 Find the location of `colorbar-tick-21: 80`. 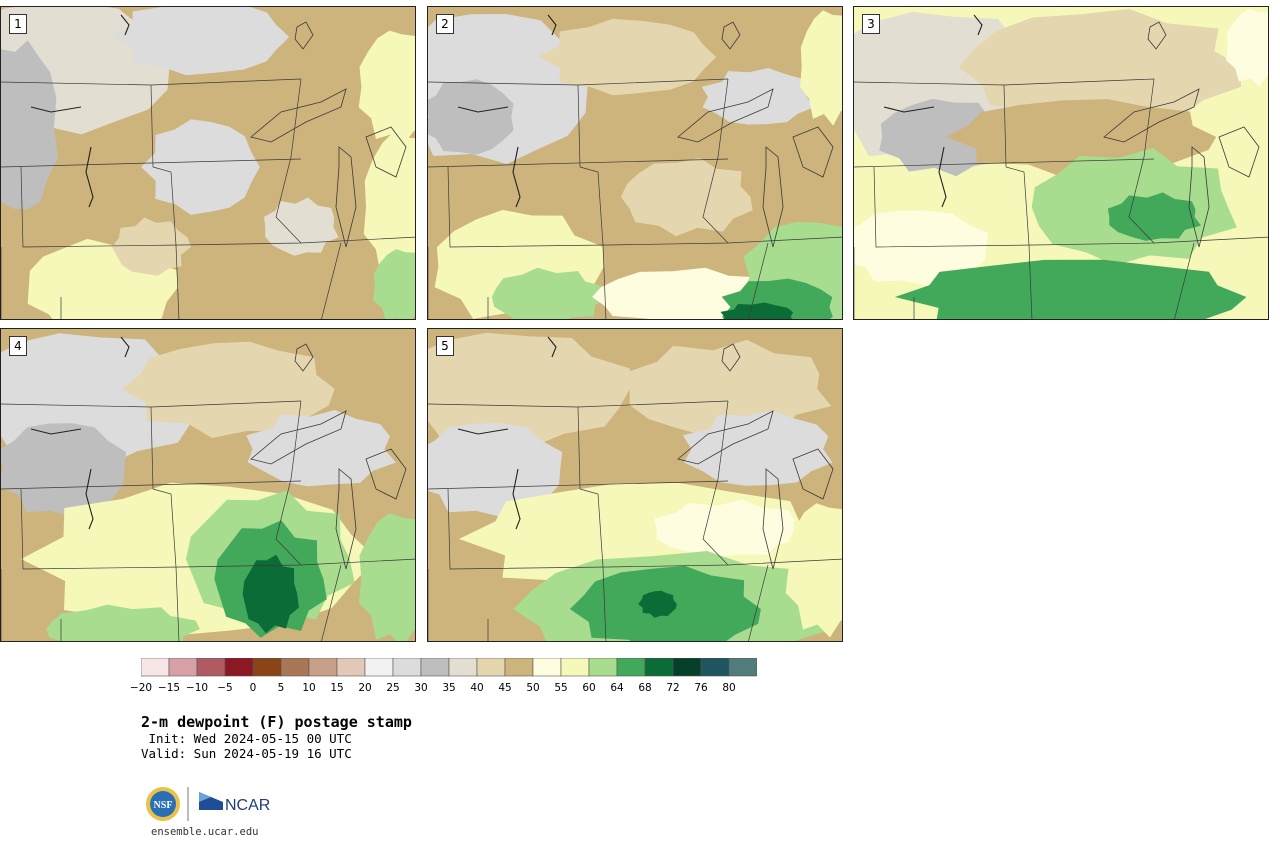

colorbar-tick-21: 80 is located at coordinates (729, 688).